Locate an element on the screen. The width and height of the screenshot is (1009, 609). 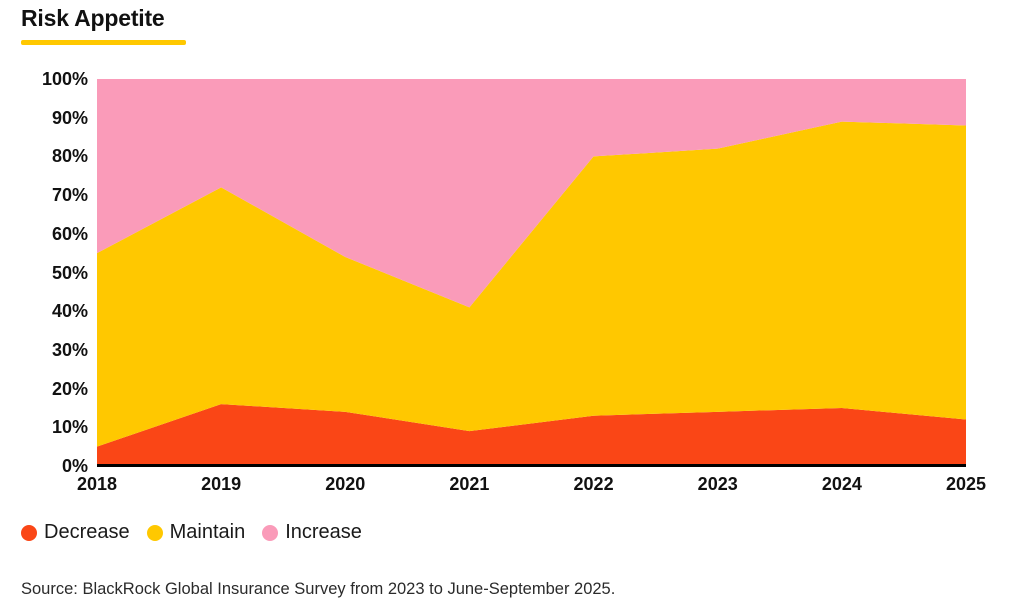
y-tick-label: 0% is located at coordinates (74, 466).